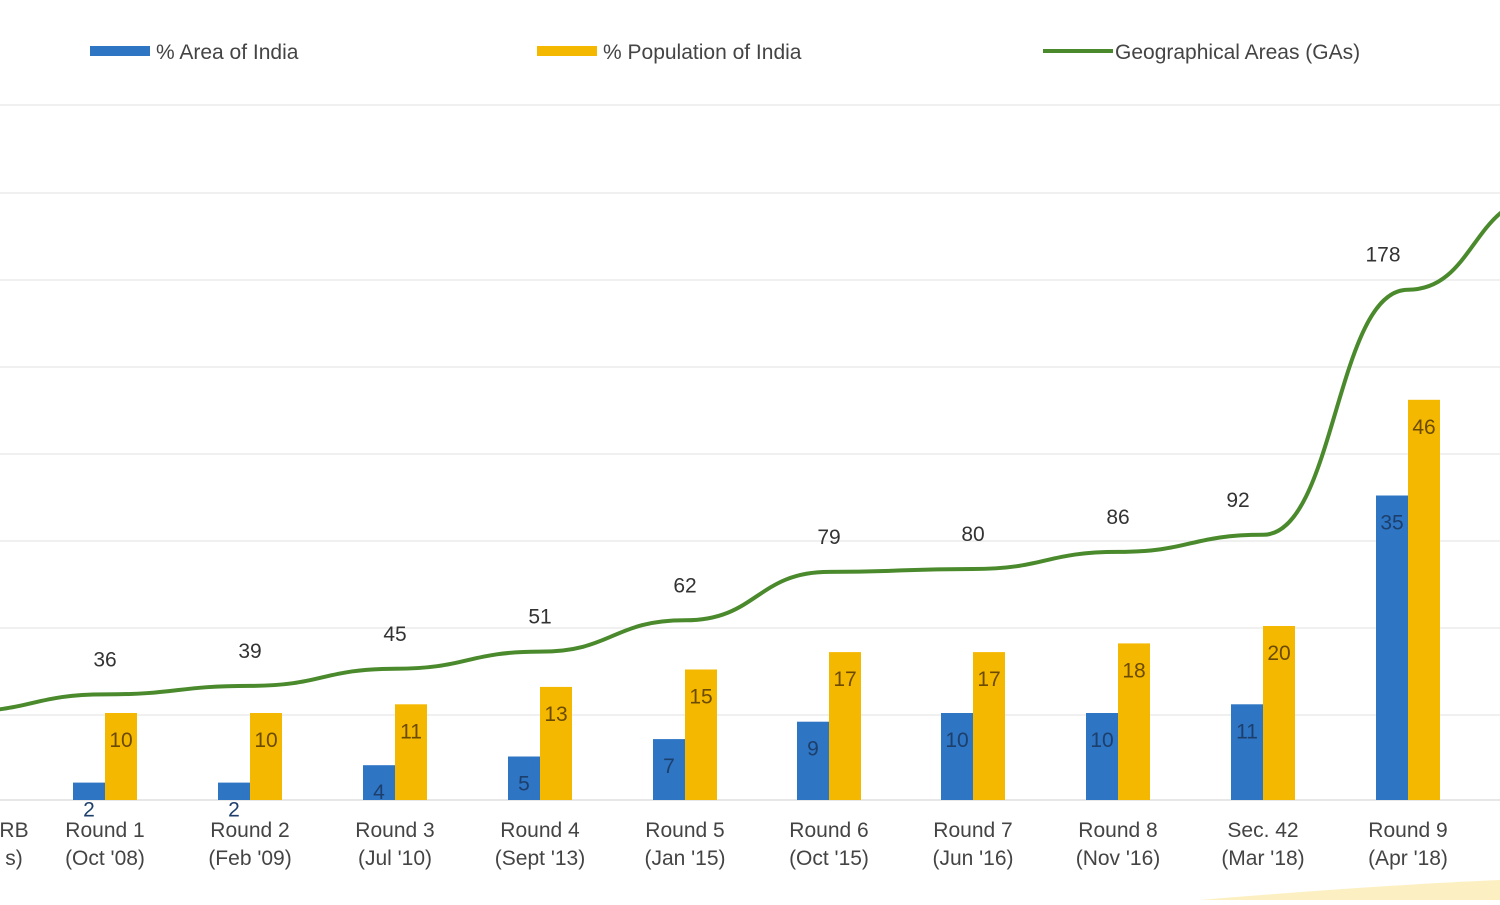 The width and height of the screenshot is (1500, 905). Describe the element at coordinates (684, 830) in the screenshot. I see `category-label-5-0: Round 5` at that location.